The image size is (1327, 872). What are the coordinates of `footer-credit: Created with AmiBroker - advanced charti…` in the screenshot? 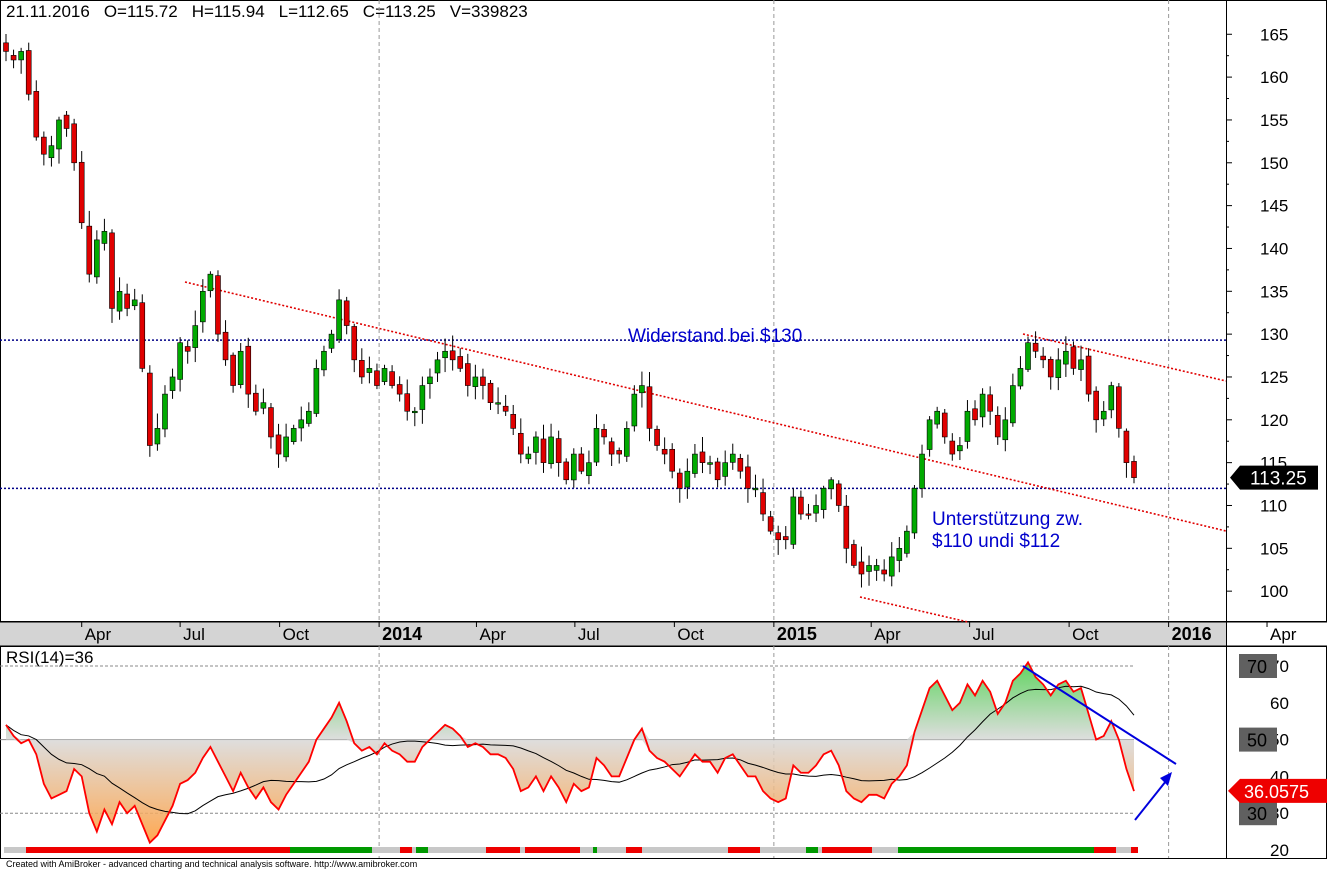 It's located at (212, 864).